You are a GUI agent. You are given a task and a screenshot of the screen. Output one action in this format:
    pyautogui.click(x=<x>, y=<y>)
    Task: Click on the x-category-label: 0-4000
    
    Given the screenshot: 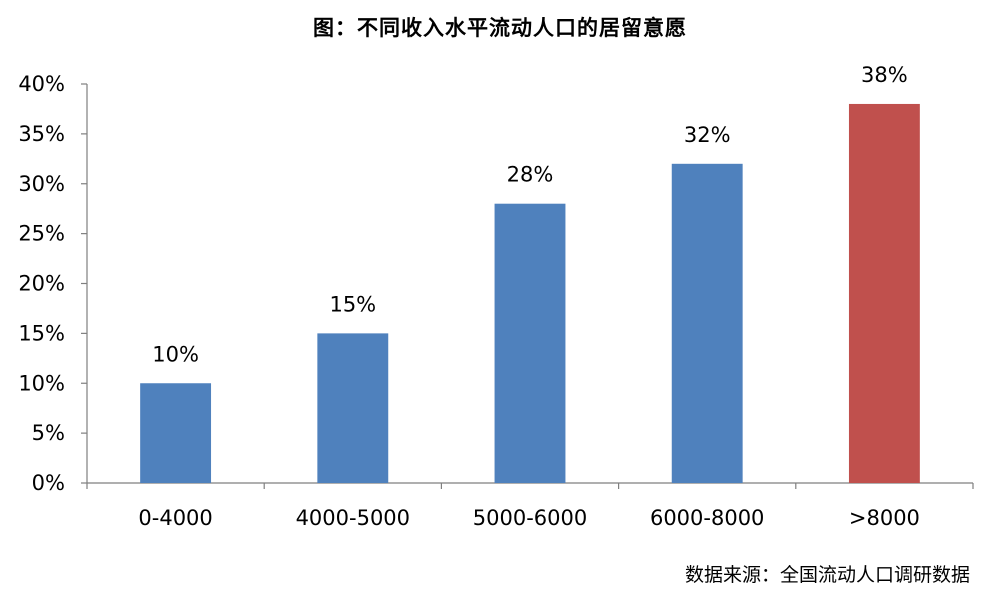 What is the action you would take?
    pyautogui.click(x=175, y=518)
    